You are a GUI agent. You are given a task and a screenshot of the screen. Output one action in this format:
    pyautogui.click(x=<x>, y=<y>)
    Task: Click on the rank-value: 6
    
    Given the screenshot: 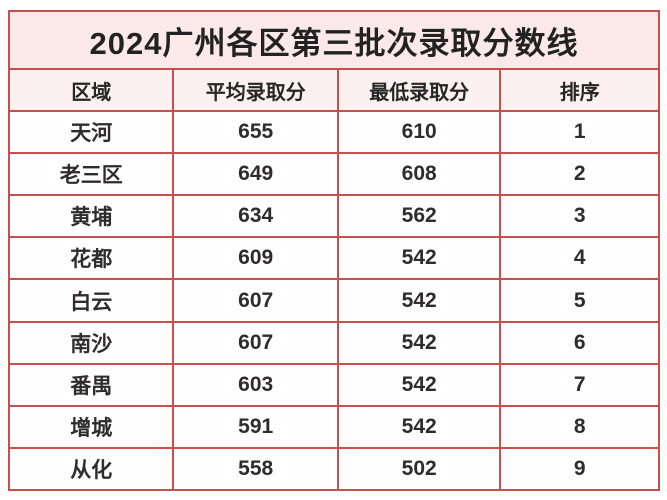 What is the action you would take?
    pyautogui.click(x=579, y=342)
    